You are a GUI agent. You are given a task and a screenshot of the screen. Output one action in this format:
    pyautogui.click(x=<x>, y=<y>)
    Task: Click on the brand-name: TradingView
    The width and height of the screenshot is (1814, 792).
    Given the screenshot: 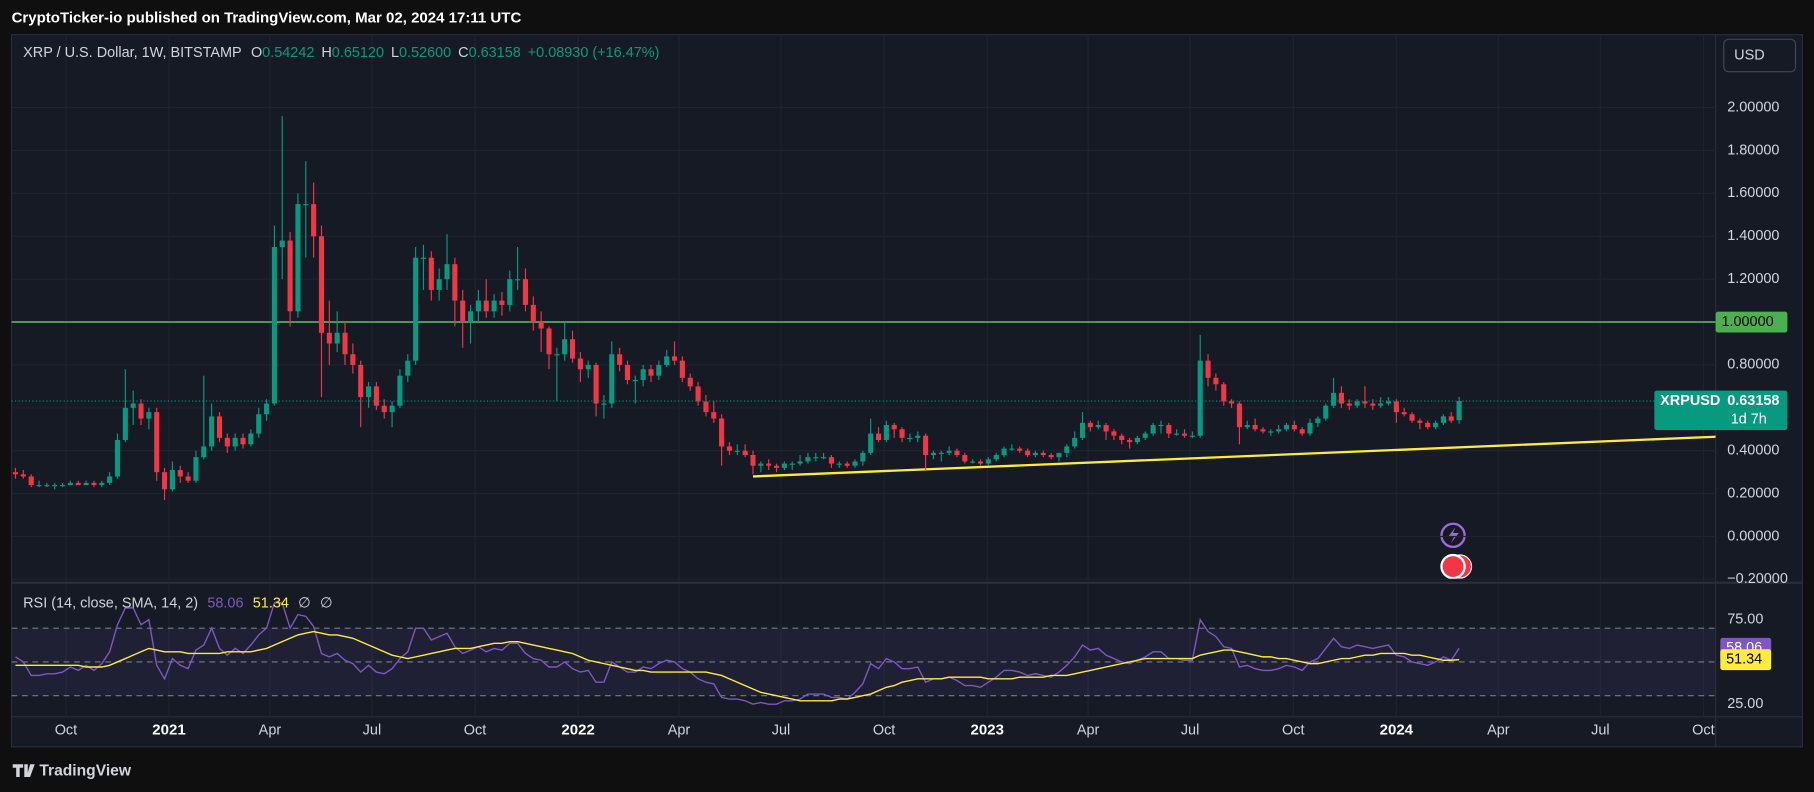 What is the action you would take?
    pyautogui.click(x=85, y=770)
    